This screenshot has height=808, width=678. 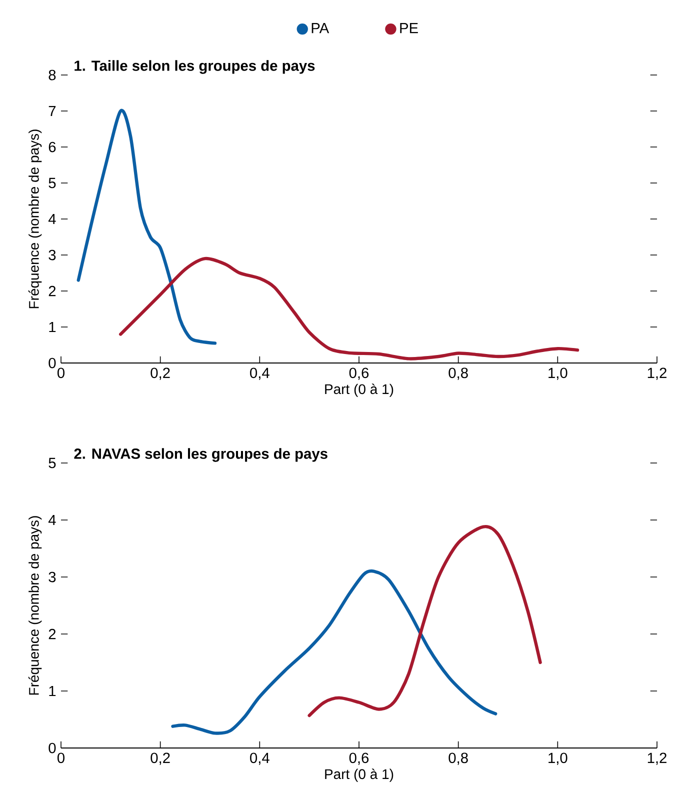 What do you see at coordinates (52, 147) in the screenshot?
I see `y-tick-label: 6` at bounding box center [52, 147].